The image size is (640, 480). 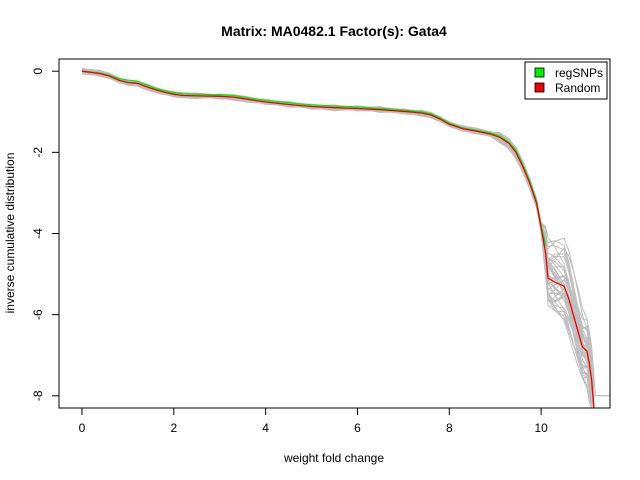 What do you see at coordinates (38, 71) in the screenshot?
I see `y-tick-label: 0` at bounding box center [38, 71].